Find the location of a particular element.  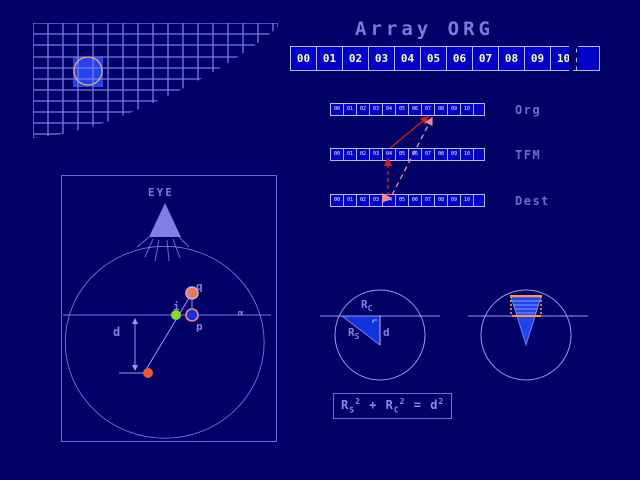

grid-circle-marker is located at coordinates (88, 71).